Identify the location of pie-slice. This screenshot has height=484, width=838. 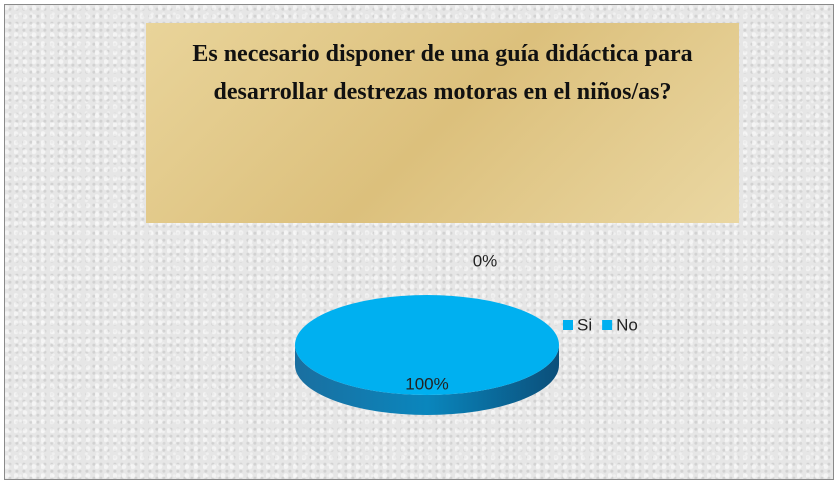
(427, 345).